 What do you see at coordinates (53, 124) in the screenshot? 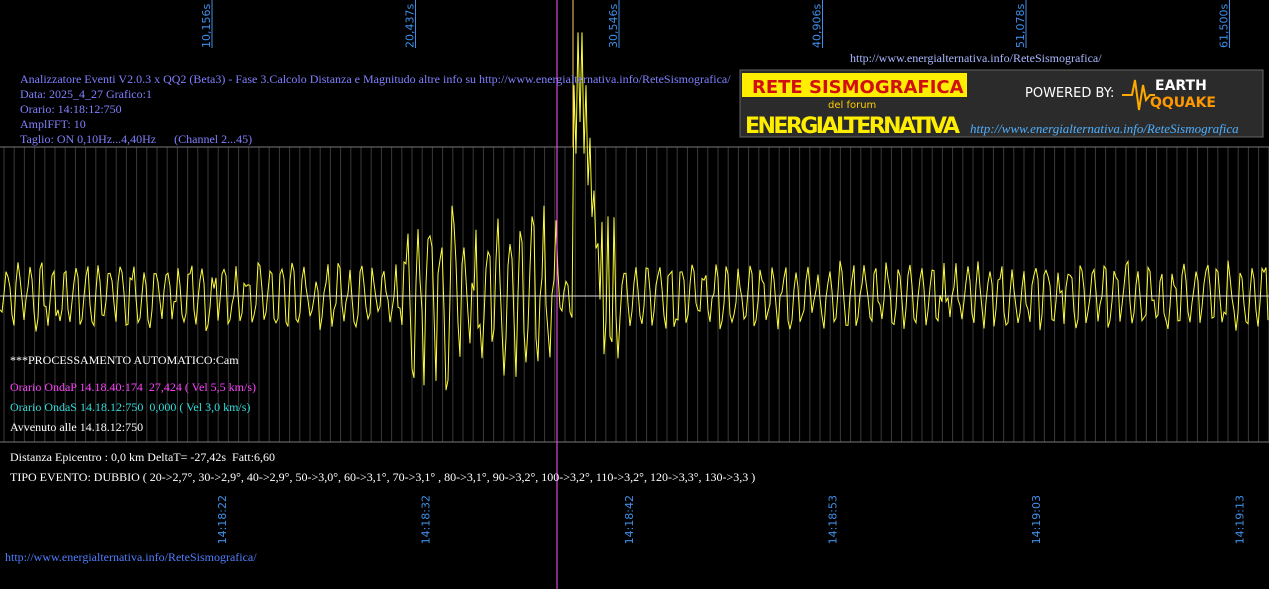
I see `header-line: AmplFFT: 10` at bounding box center [53, 124].